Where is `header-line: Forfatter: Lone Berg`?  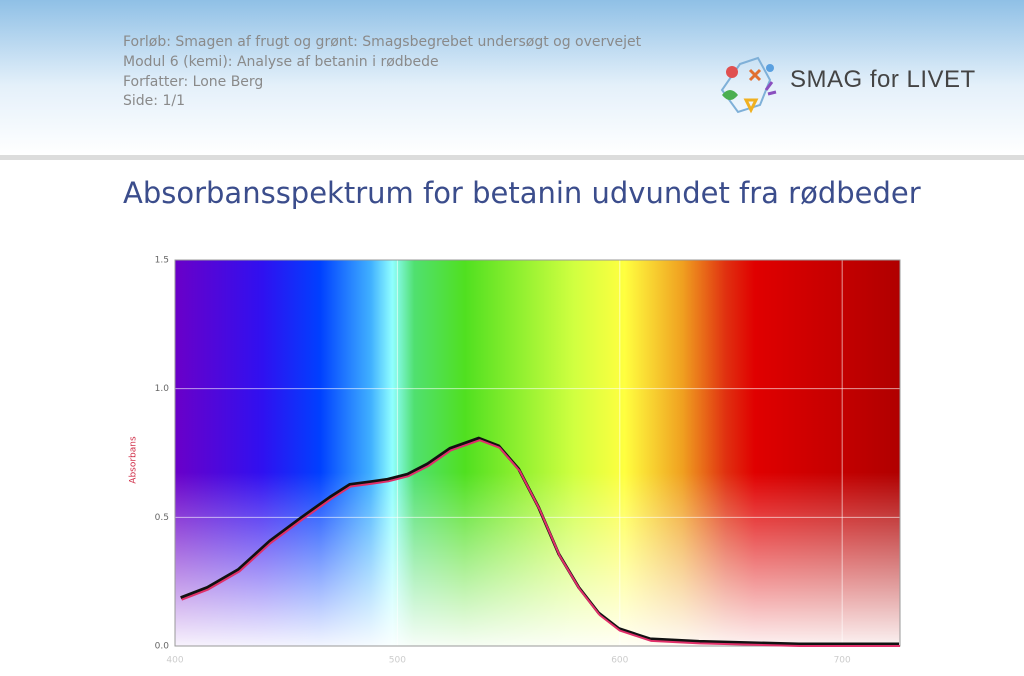 header-line: Forfatter: Lone Berg is located at coordinates (193, 82).